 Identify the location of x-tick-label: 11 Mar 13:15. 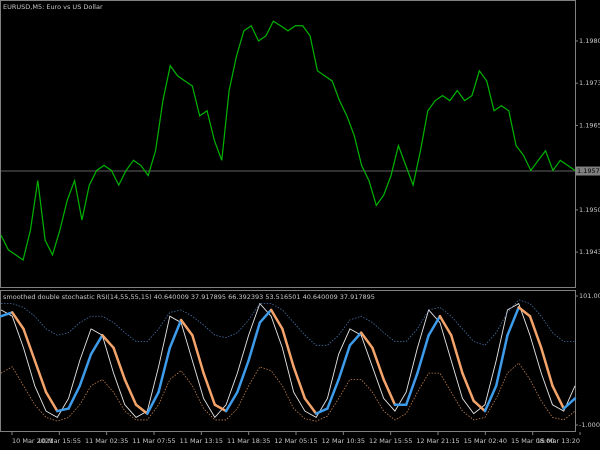
(201, 441).